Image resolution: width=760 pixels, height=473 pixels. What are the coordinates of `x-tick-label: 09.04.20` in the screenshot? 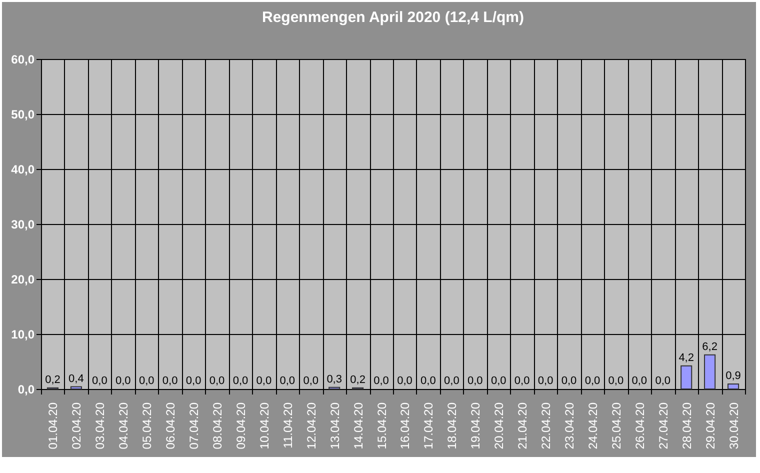 It's located at (241, 426).